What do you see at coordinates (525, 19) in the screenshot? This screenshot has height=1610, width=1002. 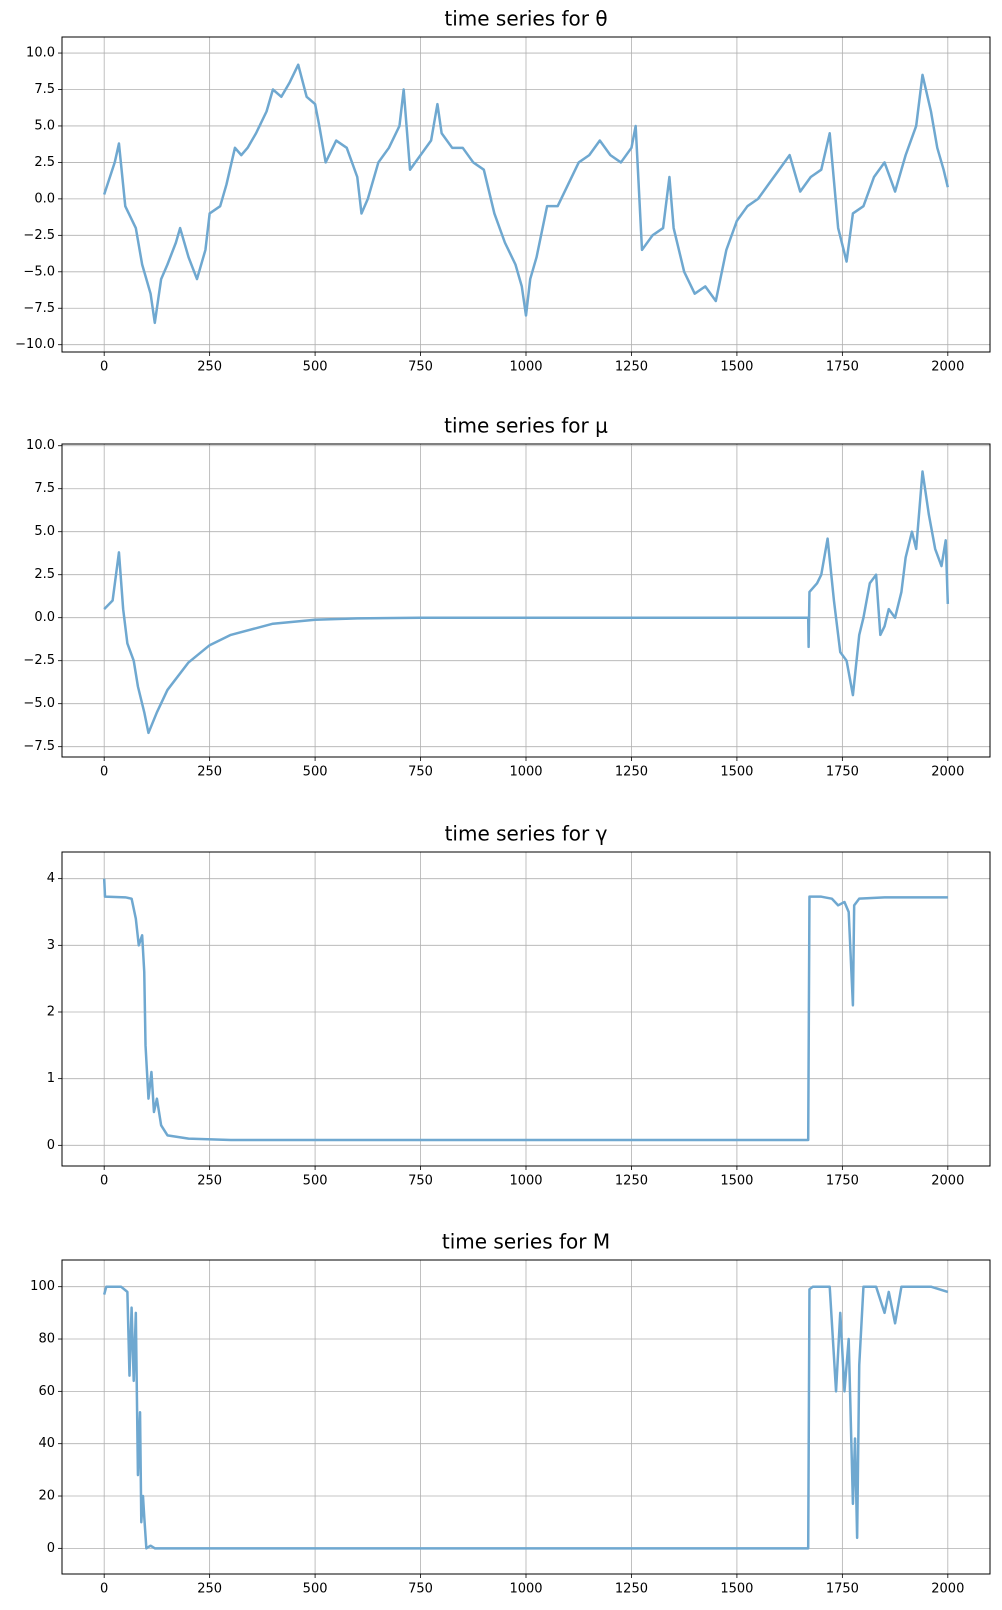 I see `chart-title: time series for θ` at bounding box center [525, 19].